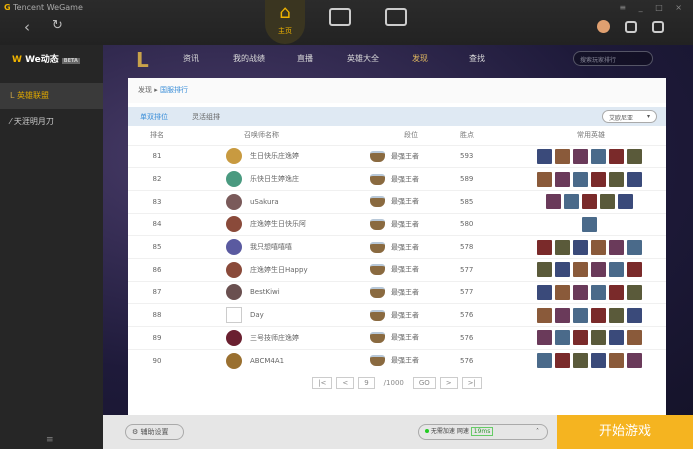 This screenshot has width=693, height=449. Describe the element at coordinates (397, 156) in the screenshot. I see `table-row: 81 生日快乐庄逸婷 最强王者 593` at that location.